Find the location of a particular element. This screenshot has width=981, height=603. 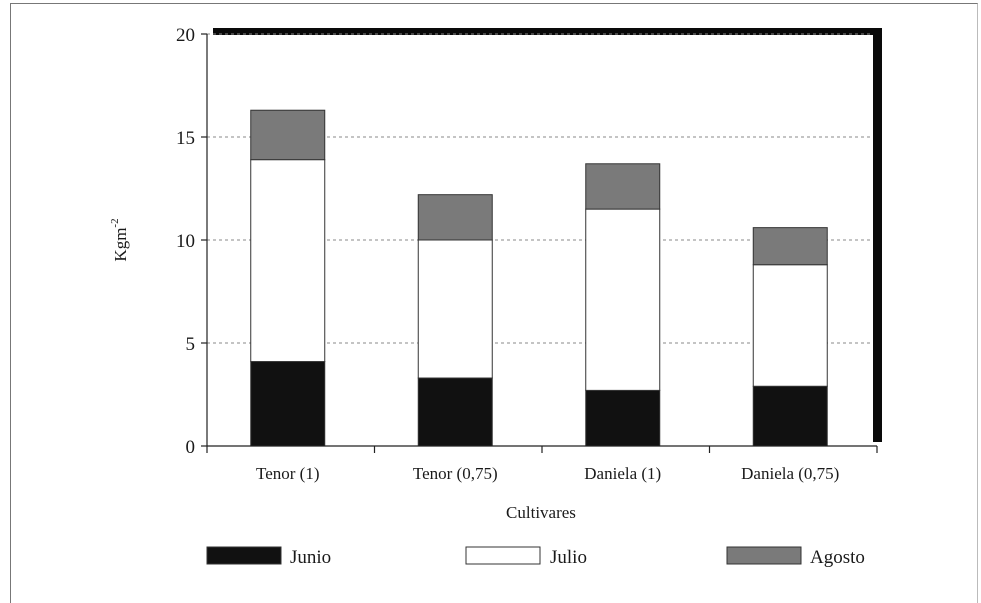

plot-shadow-top is located at coordinates (546, 31).